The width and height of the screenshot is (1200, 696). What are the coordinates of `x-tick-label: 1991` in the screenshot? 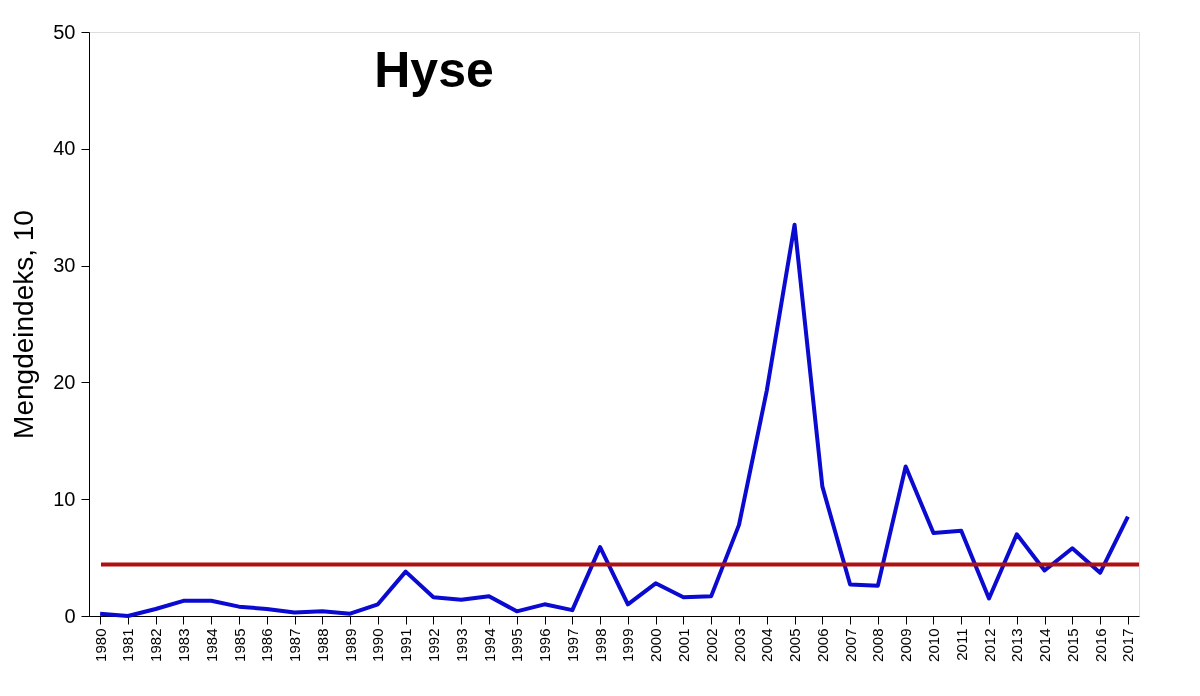 It's located at (406, 645).